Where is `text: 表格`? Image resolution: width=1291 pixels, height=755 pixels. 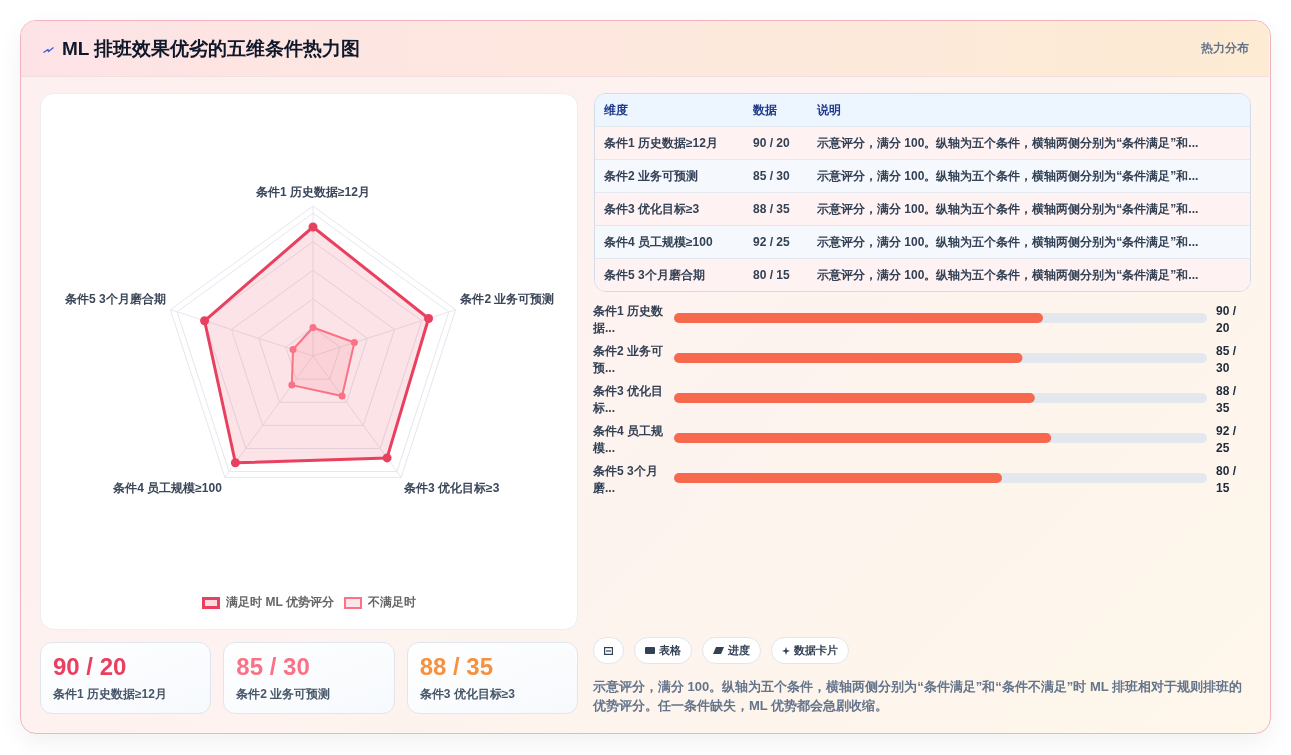
text: 表格 is located at coordinates (663, 650).